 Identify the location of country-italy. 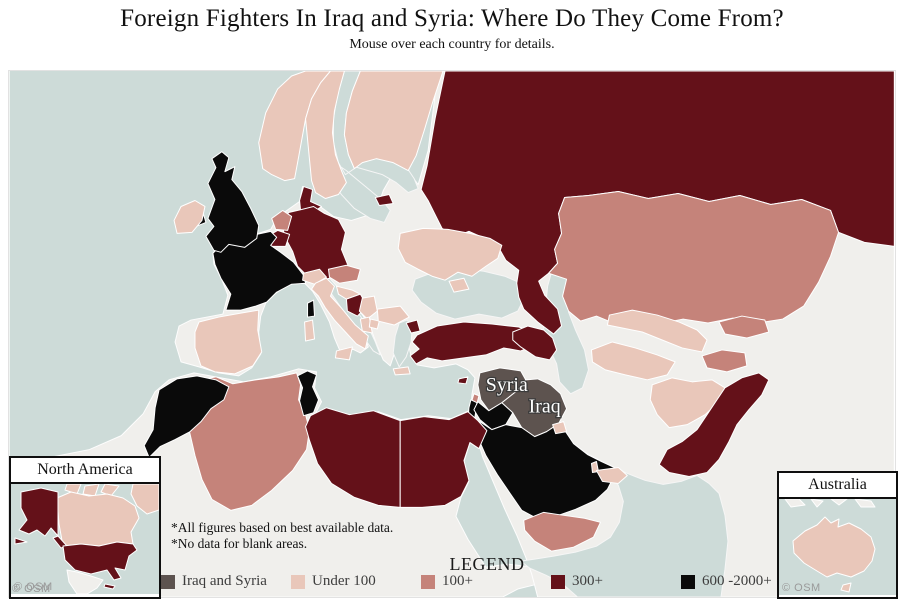
(340, 313).